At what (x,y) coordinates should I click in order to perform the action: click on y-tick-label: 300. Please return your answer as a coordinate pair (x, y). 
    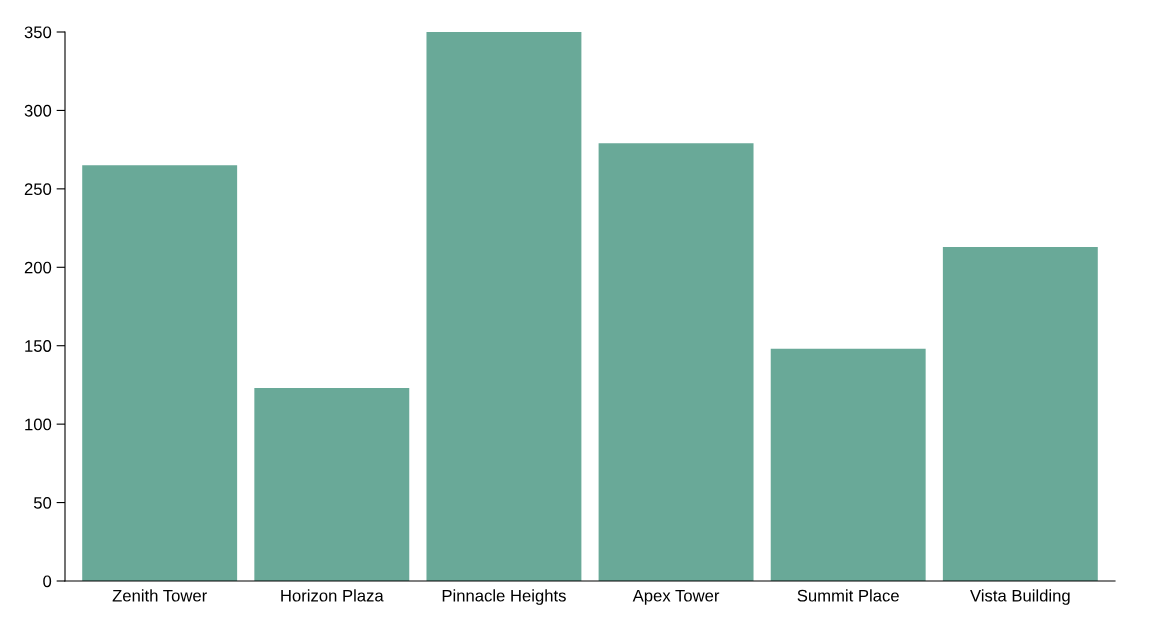
    Looking at the image, I should click on (38, 110).